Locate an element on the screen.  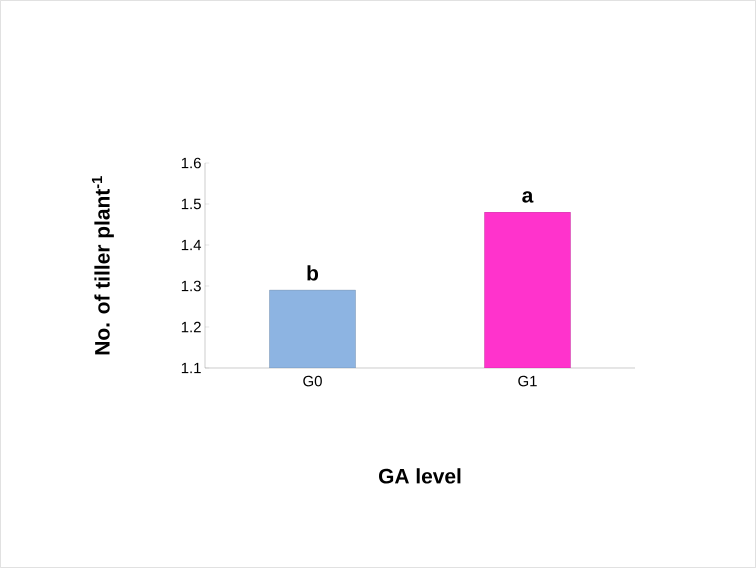
x-axis-title: GA level is located at coordinates (419, 476).